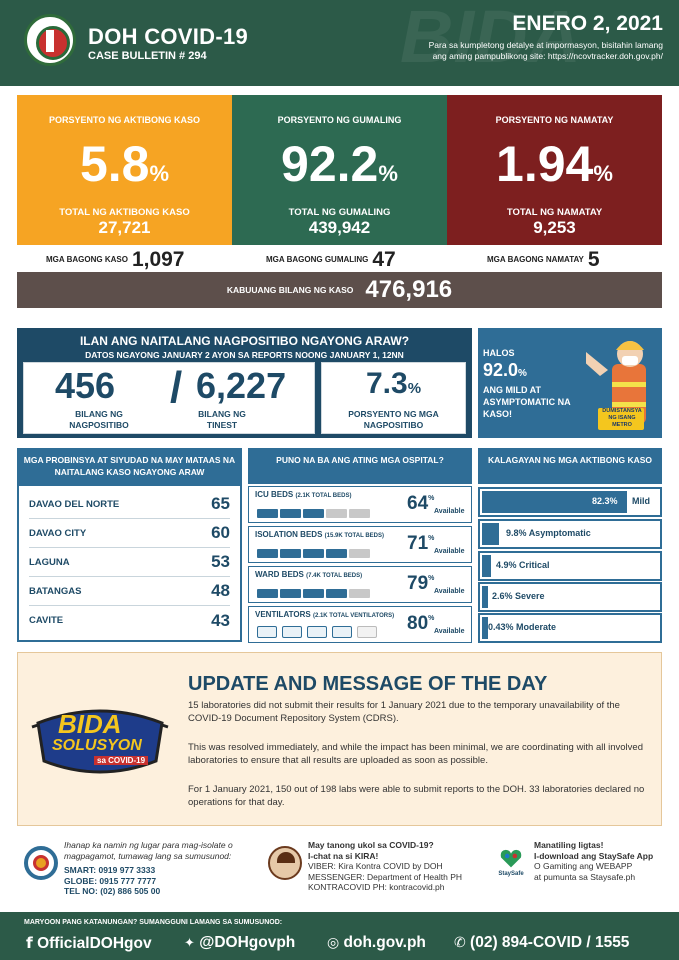  I want to click on ventilator-icons, so click(319, 634).